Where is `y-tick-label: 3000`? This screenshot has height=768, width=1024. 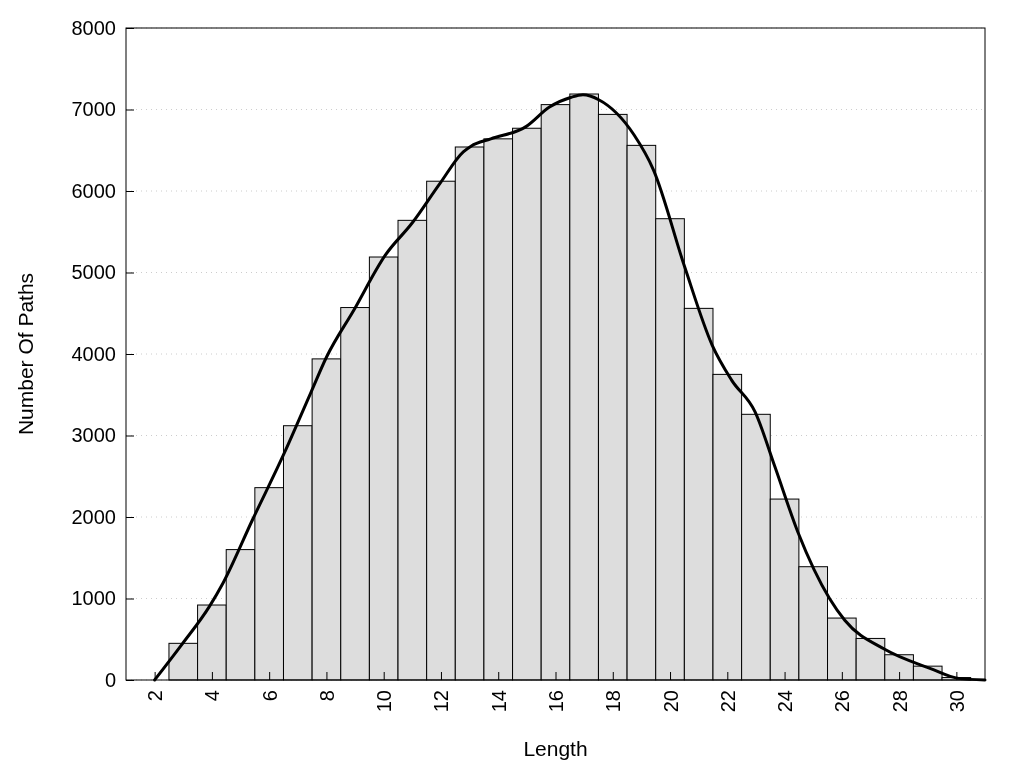
y-tick-label: 3000 is located at coordinates (93, 435).